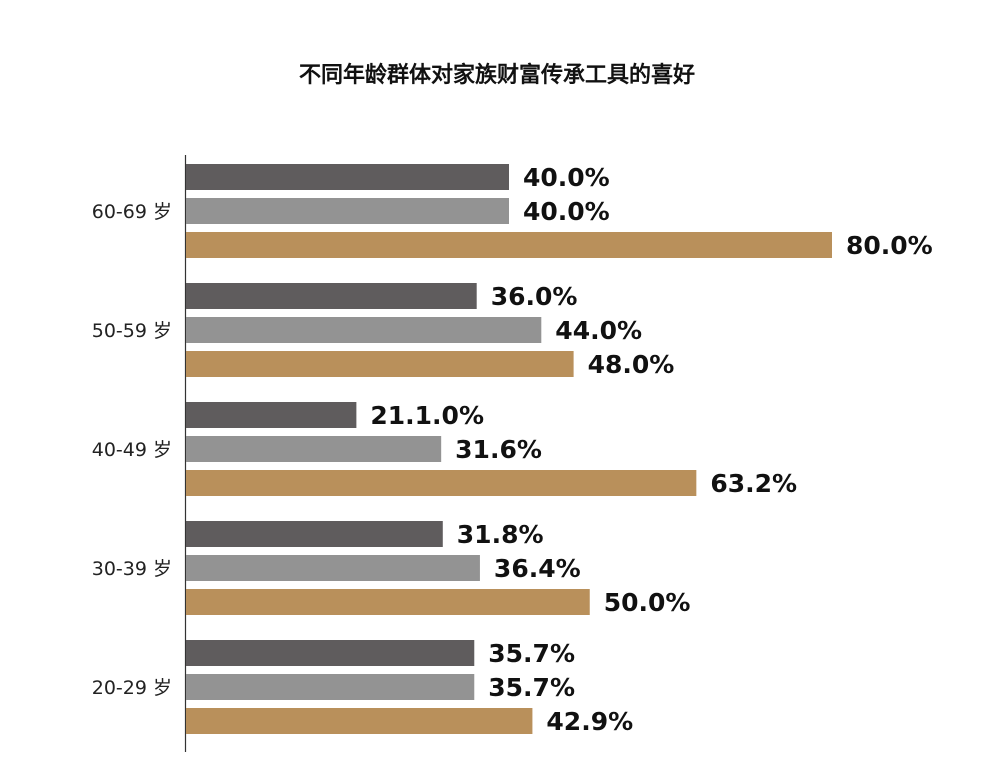 This screenshot has height=781, width=1000. I want to click on data-label: 31.8%, so click(500, 534).